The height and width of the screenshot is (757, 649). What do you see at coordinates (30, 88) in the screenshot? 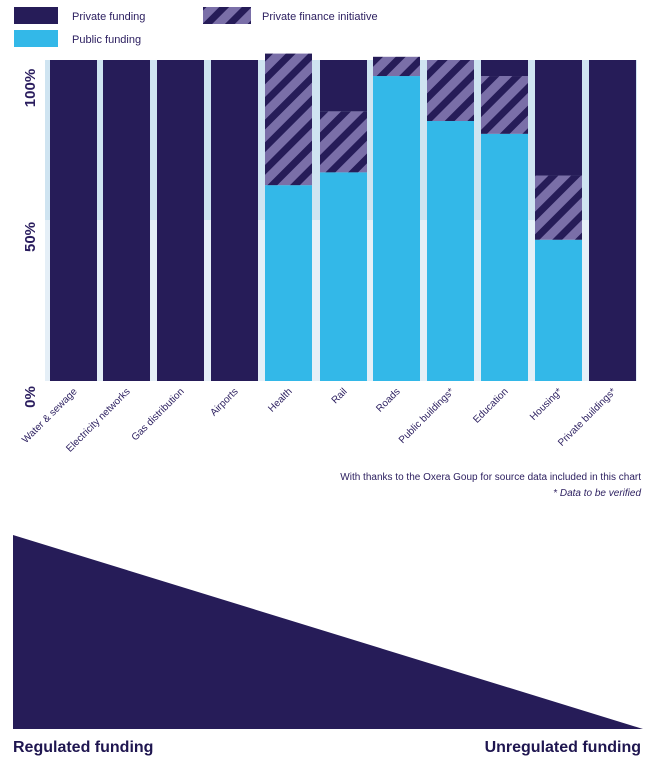
I see `y-tick-label: 100%` at bounding box center [30, 88].